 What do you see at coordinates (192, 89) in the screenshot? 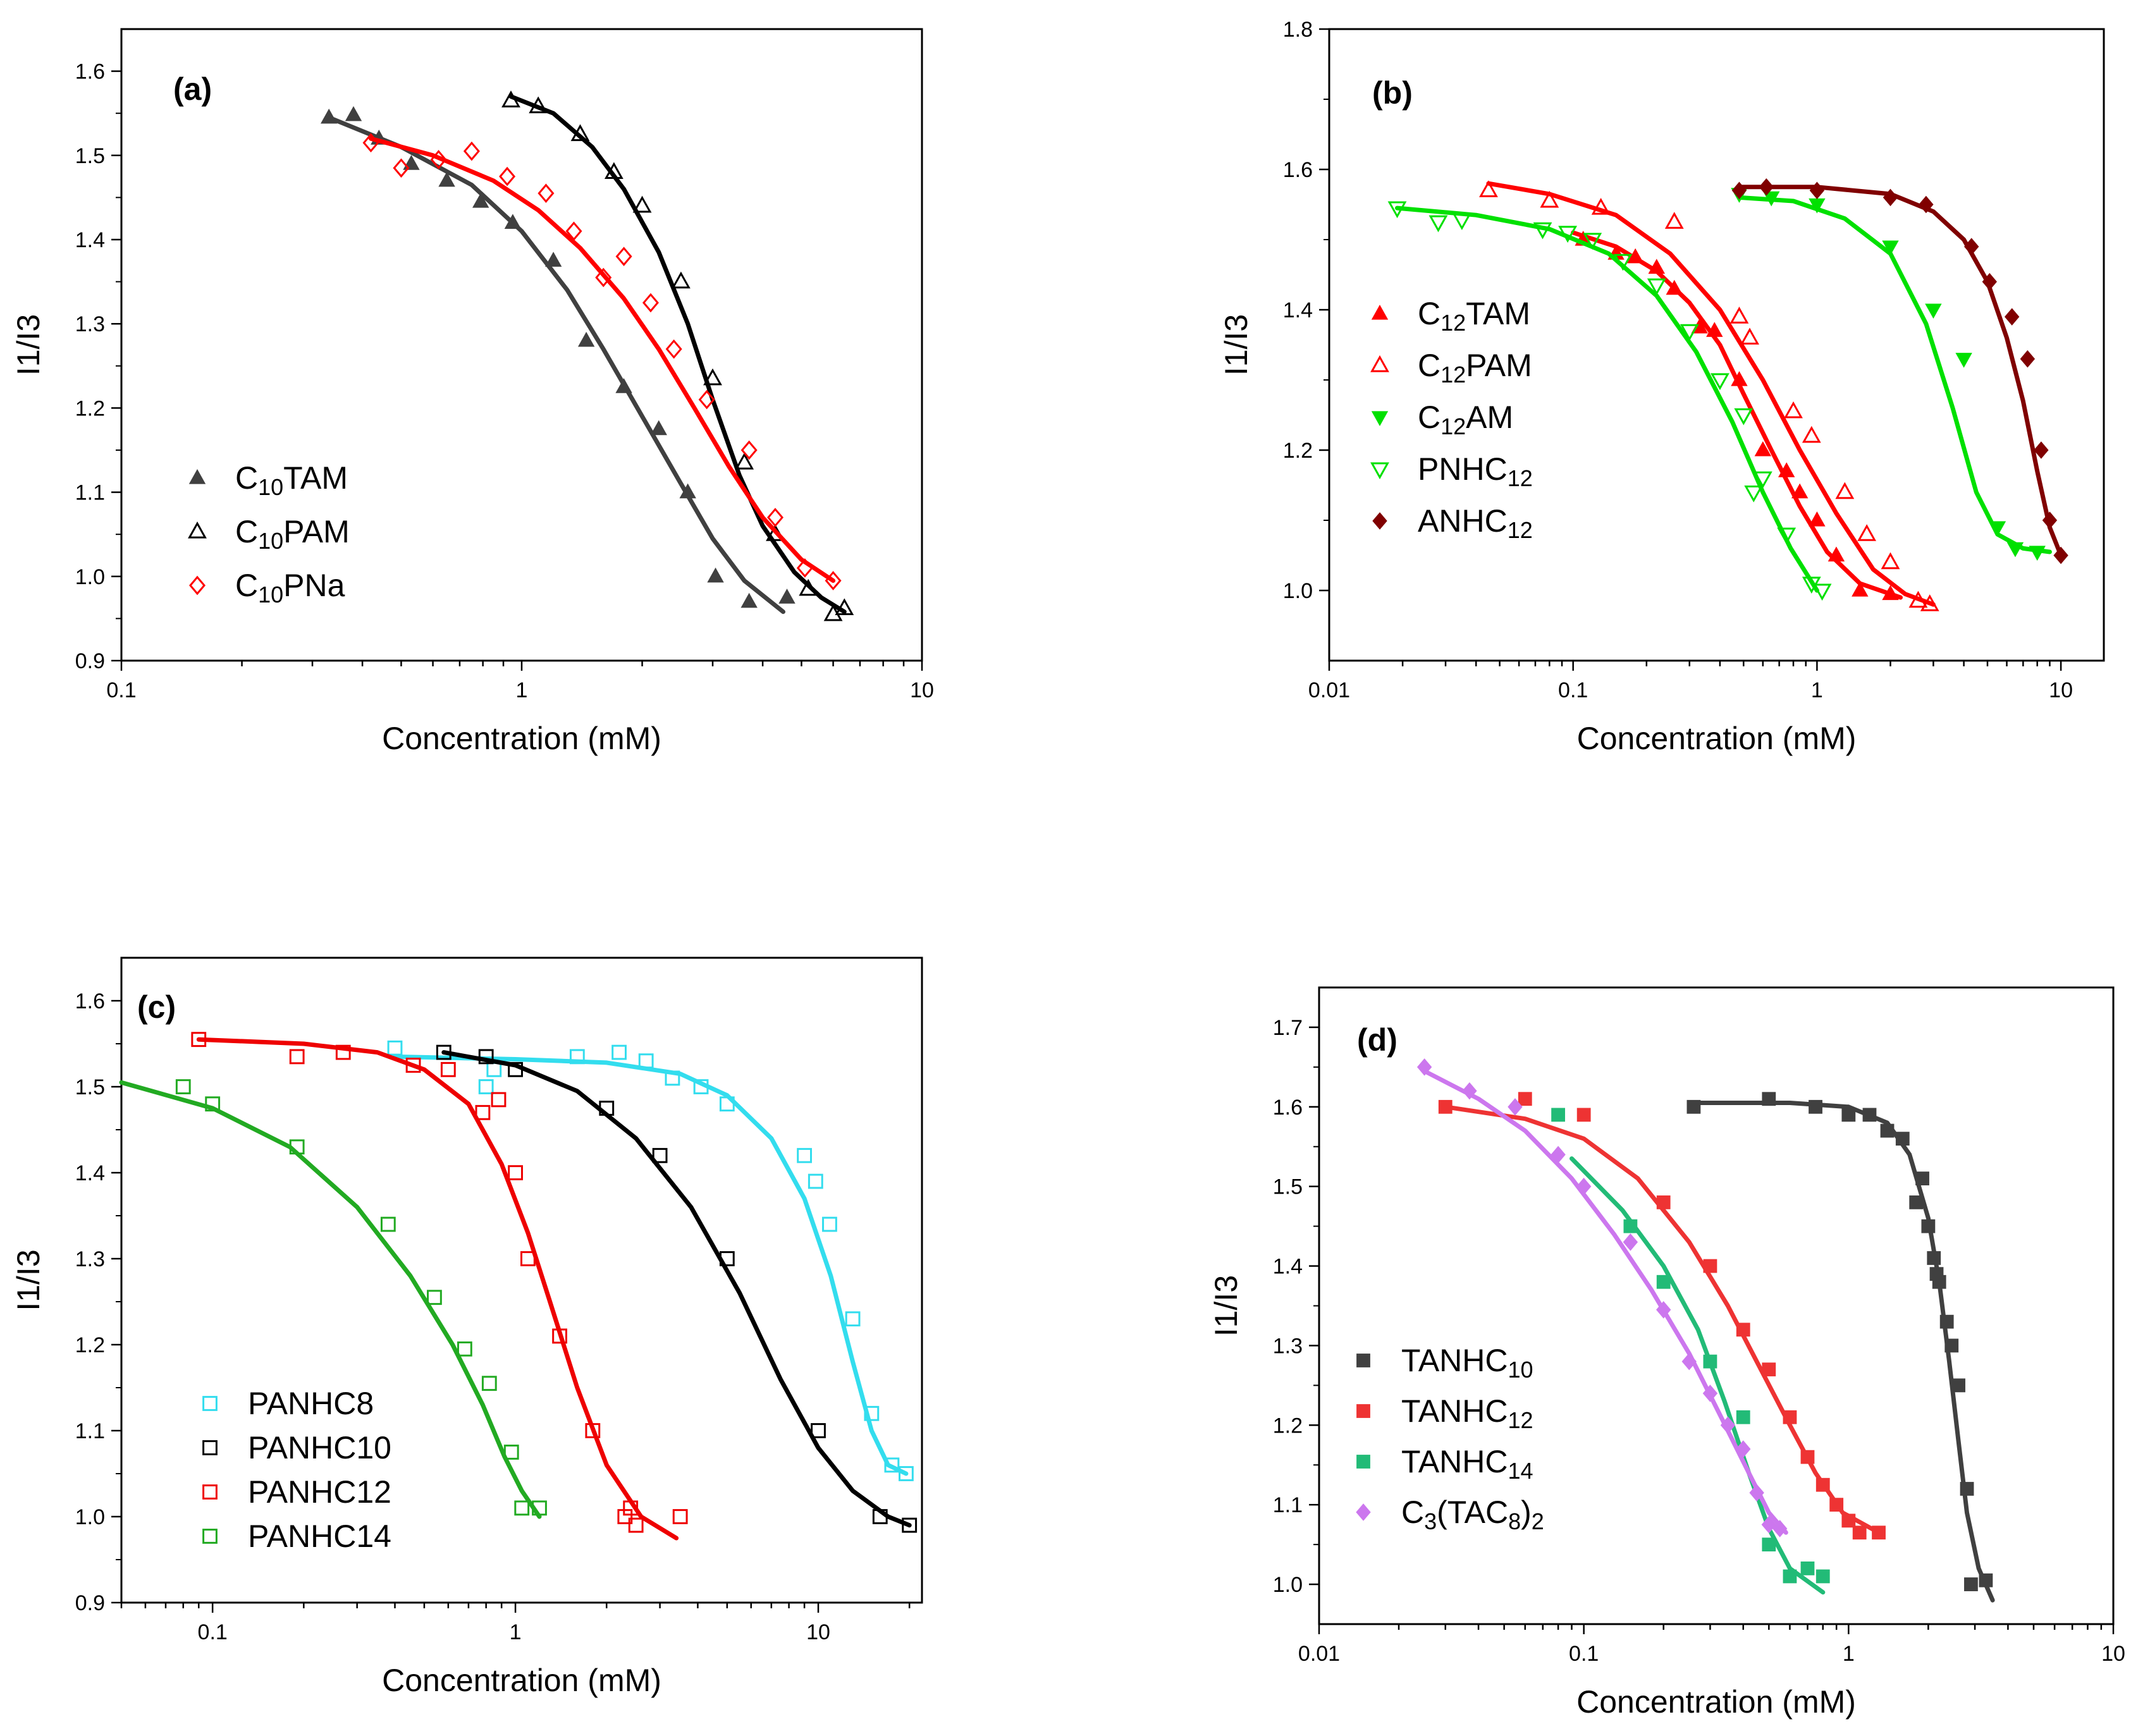
I see `panel-label: (a)` at bounding box center [192, 89].